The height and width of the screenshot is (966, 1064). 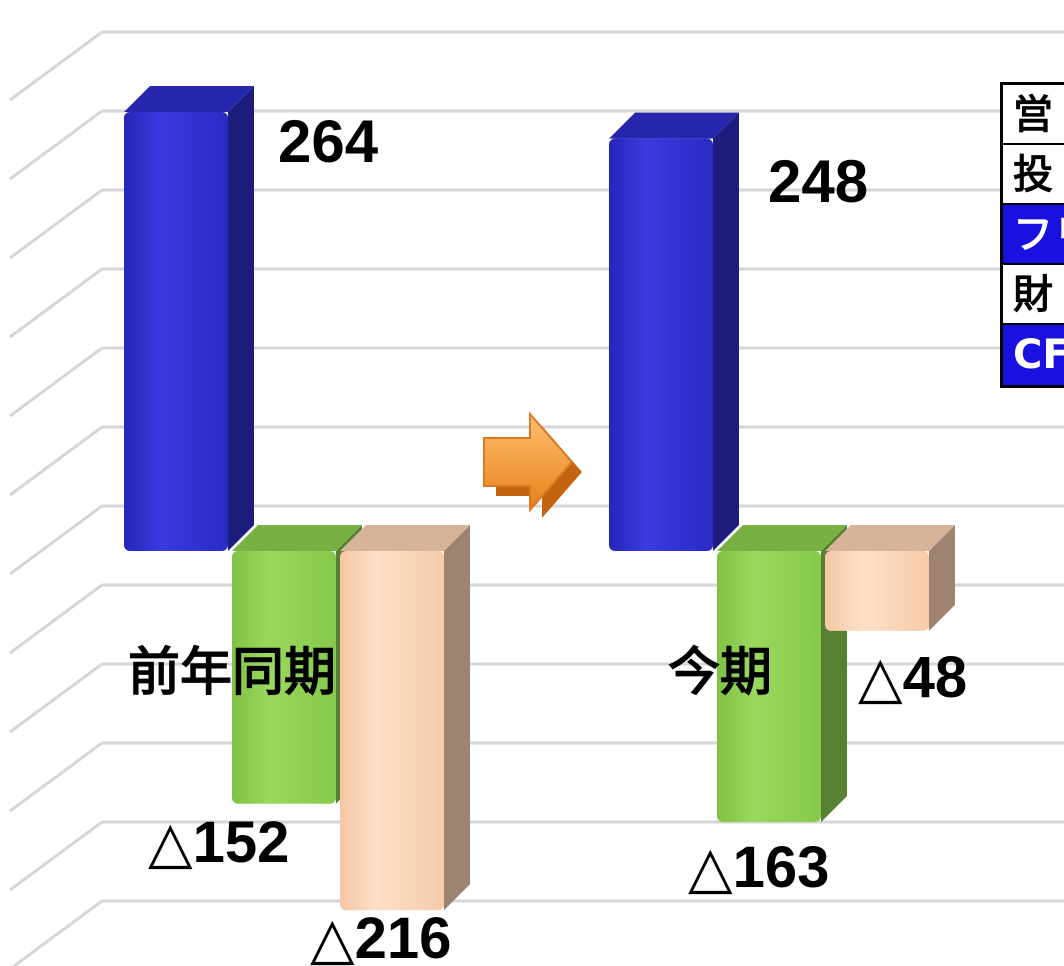 I want to click on bar-free-current, so click(x=890, y=578).